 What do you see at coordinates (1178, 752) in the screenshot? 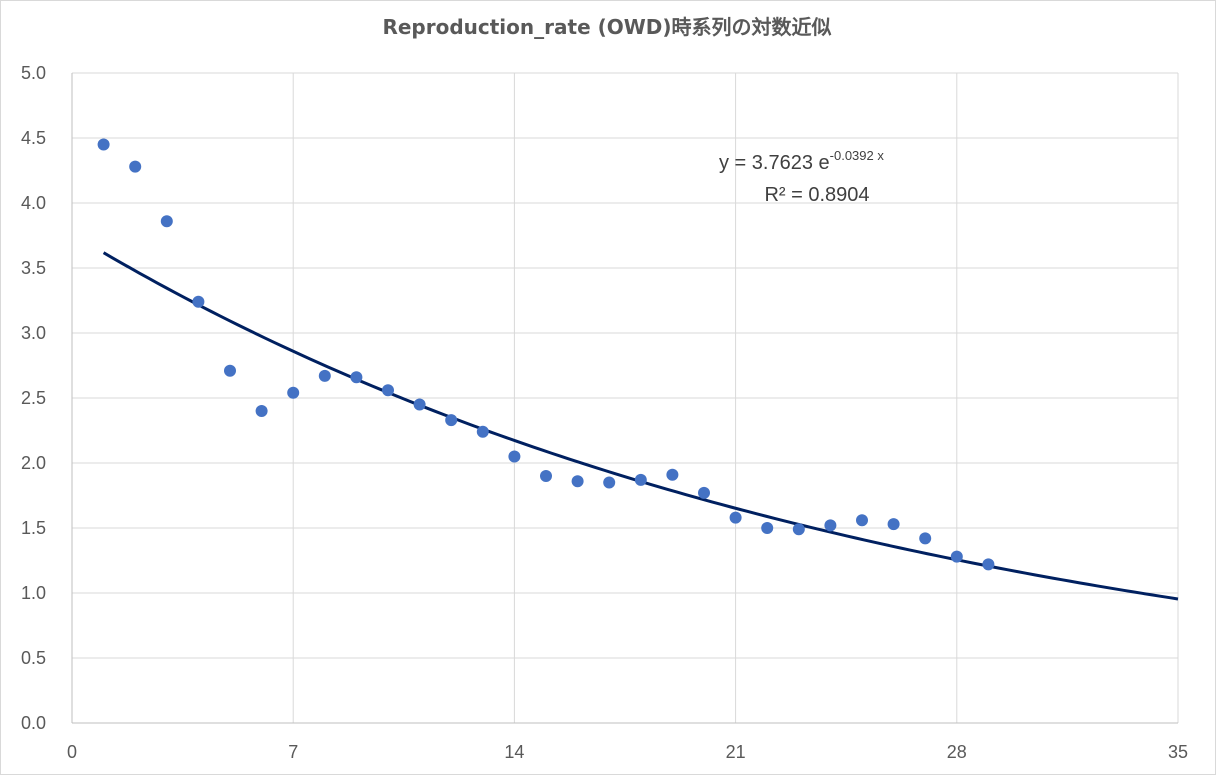
I see `x-tick-label: 35` at bounding box center [1178, 752].